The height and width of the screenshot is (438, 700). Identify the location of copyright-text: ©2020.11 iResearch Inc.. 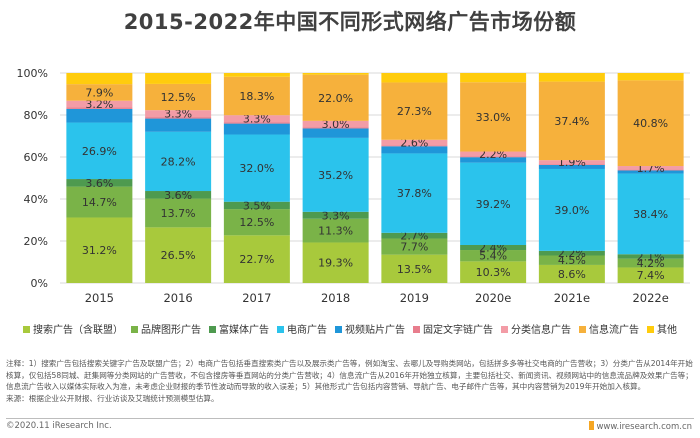
(59, 426).